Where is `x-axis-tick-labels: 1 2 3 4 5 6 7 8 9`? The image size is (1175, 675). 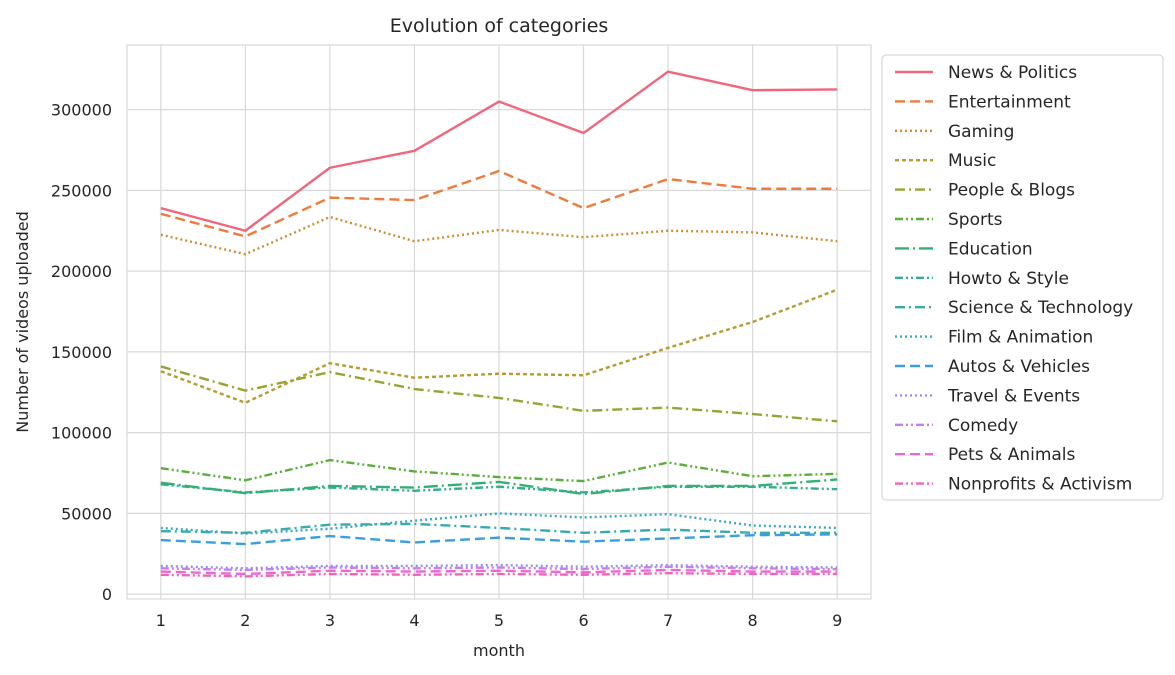 x-axis-tick-labels: 1 2 3 4 5 6 7 8 9 is located at coordinates (499, 620).